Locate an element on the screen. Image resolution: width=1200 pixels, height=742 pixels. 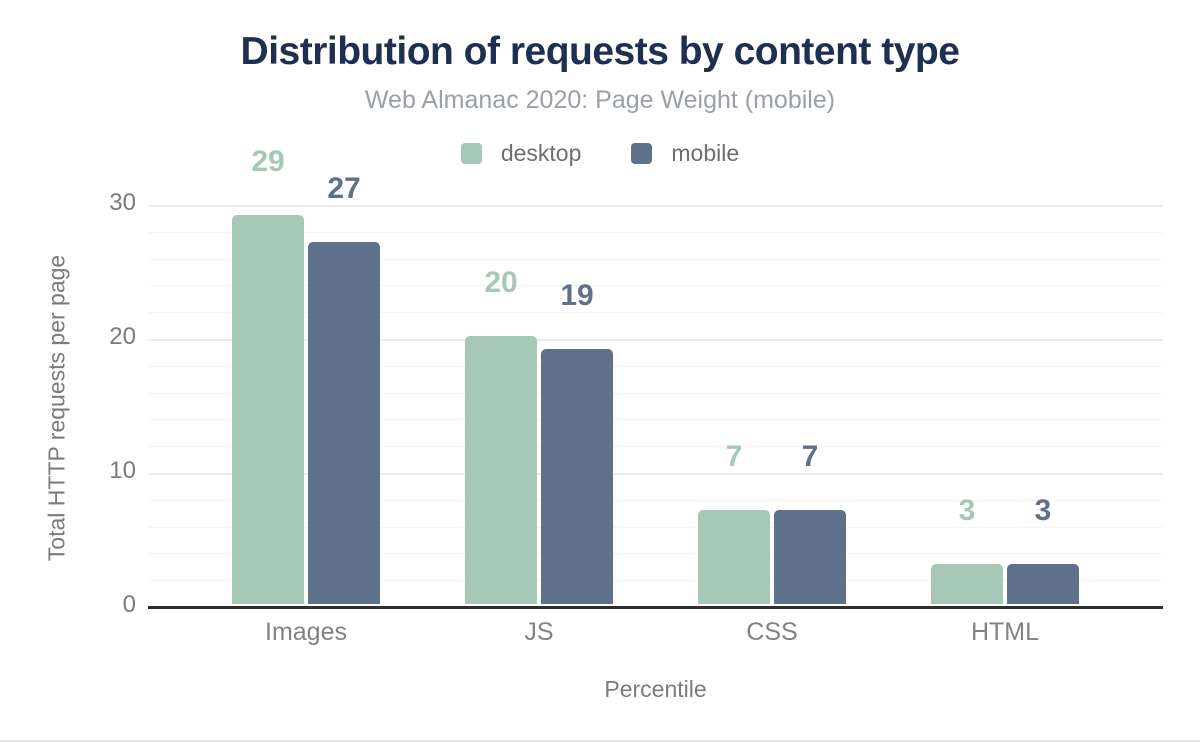
legend-item-desktop: desktop is located at coordinates (521, 153).